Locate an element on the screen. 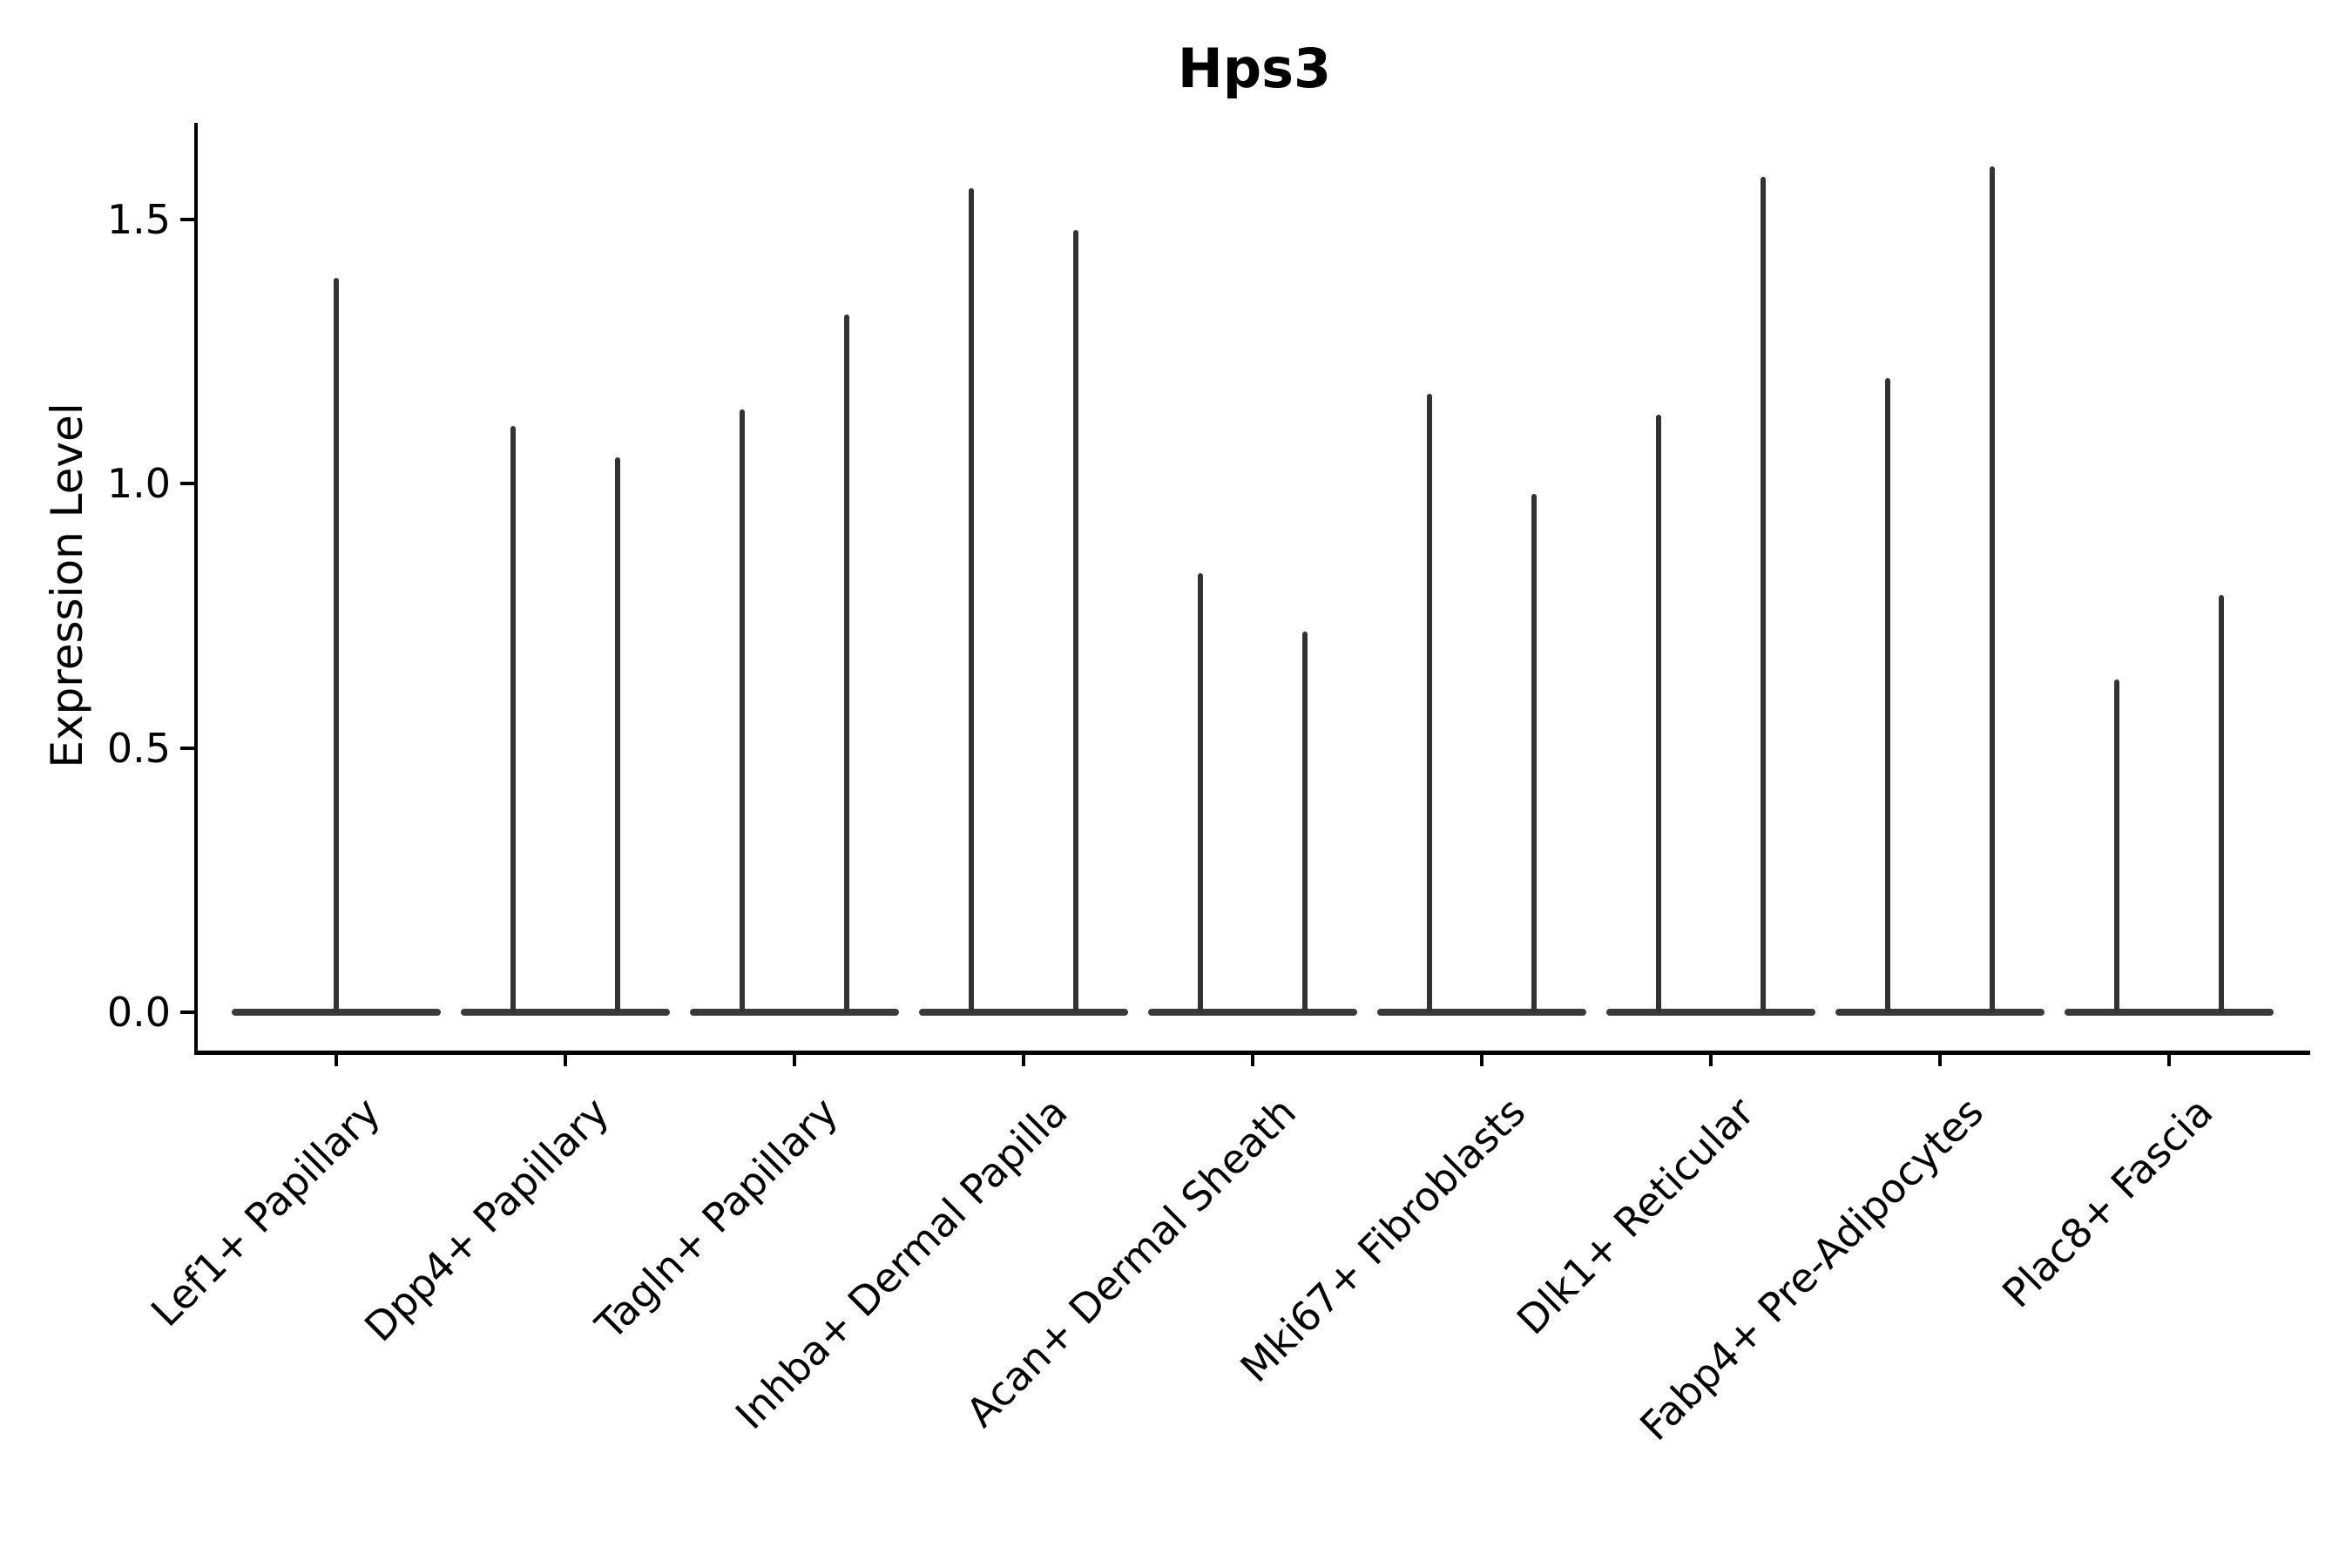 This screenshot has width=2352, height=1568. x-tick-label: Tagln+ Papillary is located at coordinates (717, 1218).